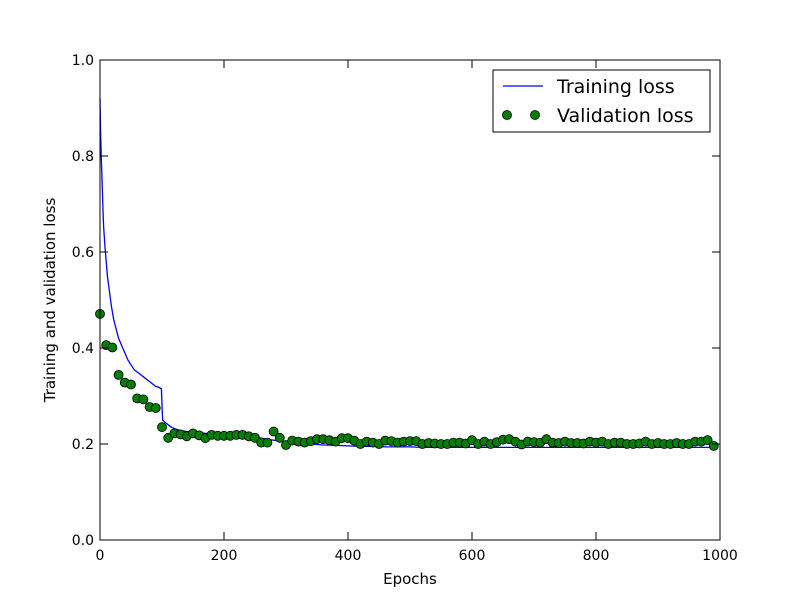 Image resolution: width=800 pixels, height=600 pixels. What do you see at coordinates (224, 556) in the screenshot?
I see `x-tick-label: 200` at bounding box center [224, 556].